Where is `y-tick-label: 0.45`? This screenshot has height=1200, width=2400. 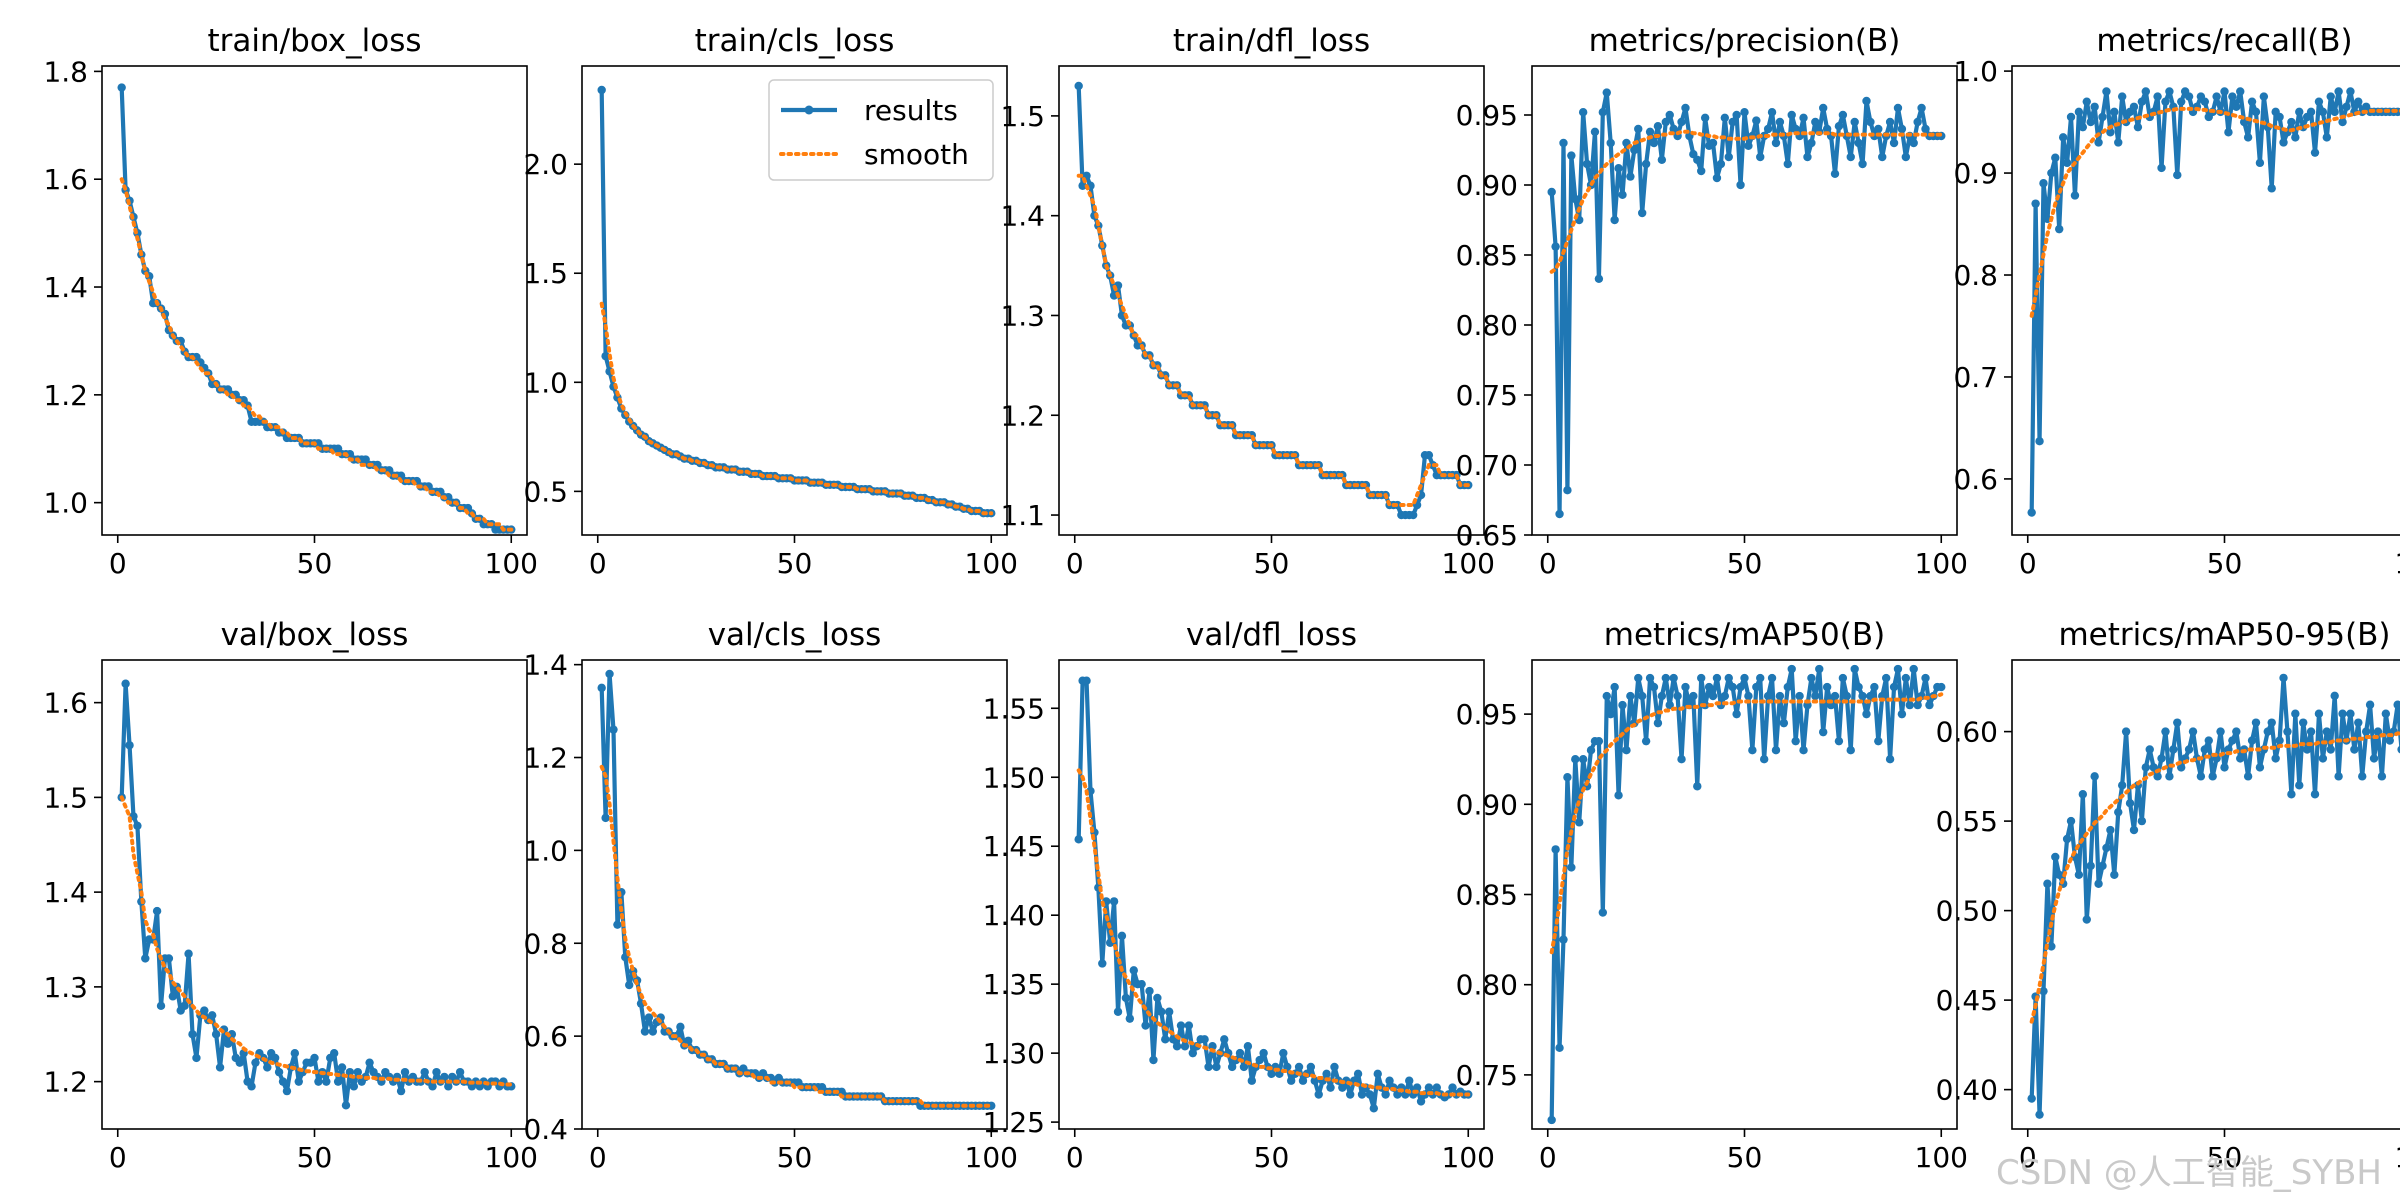 y-tick-label: 0.45 is located at coordinates (1967, 1000).